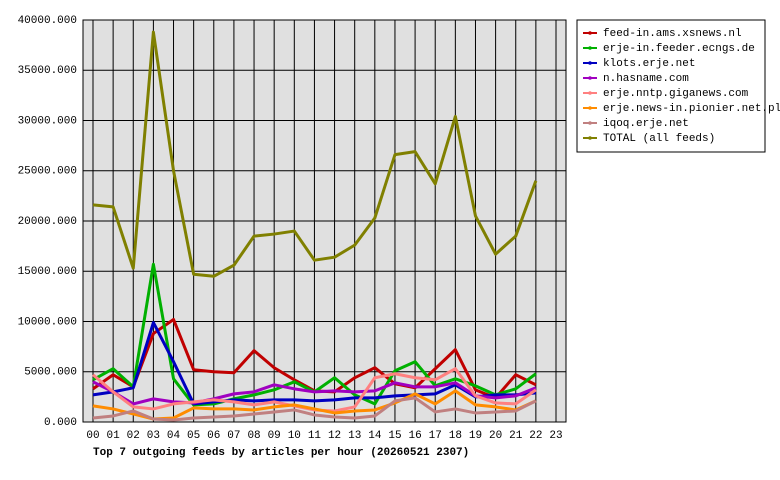 The width and height of the screenshot is (780, 480). Describe the element at coordinates (47, 21) in the screenshot. I see `y-tick-label: 40000.000` at that location.